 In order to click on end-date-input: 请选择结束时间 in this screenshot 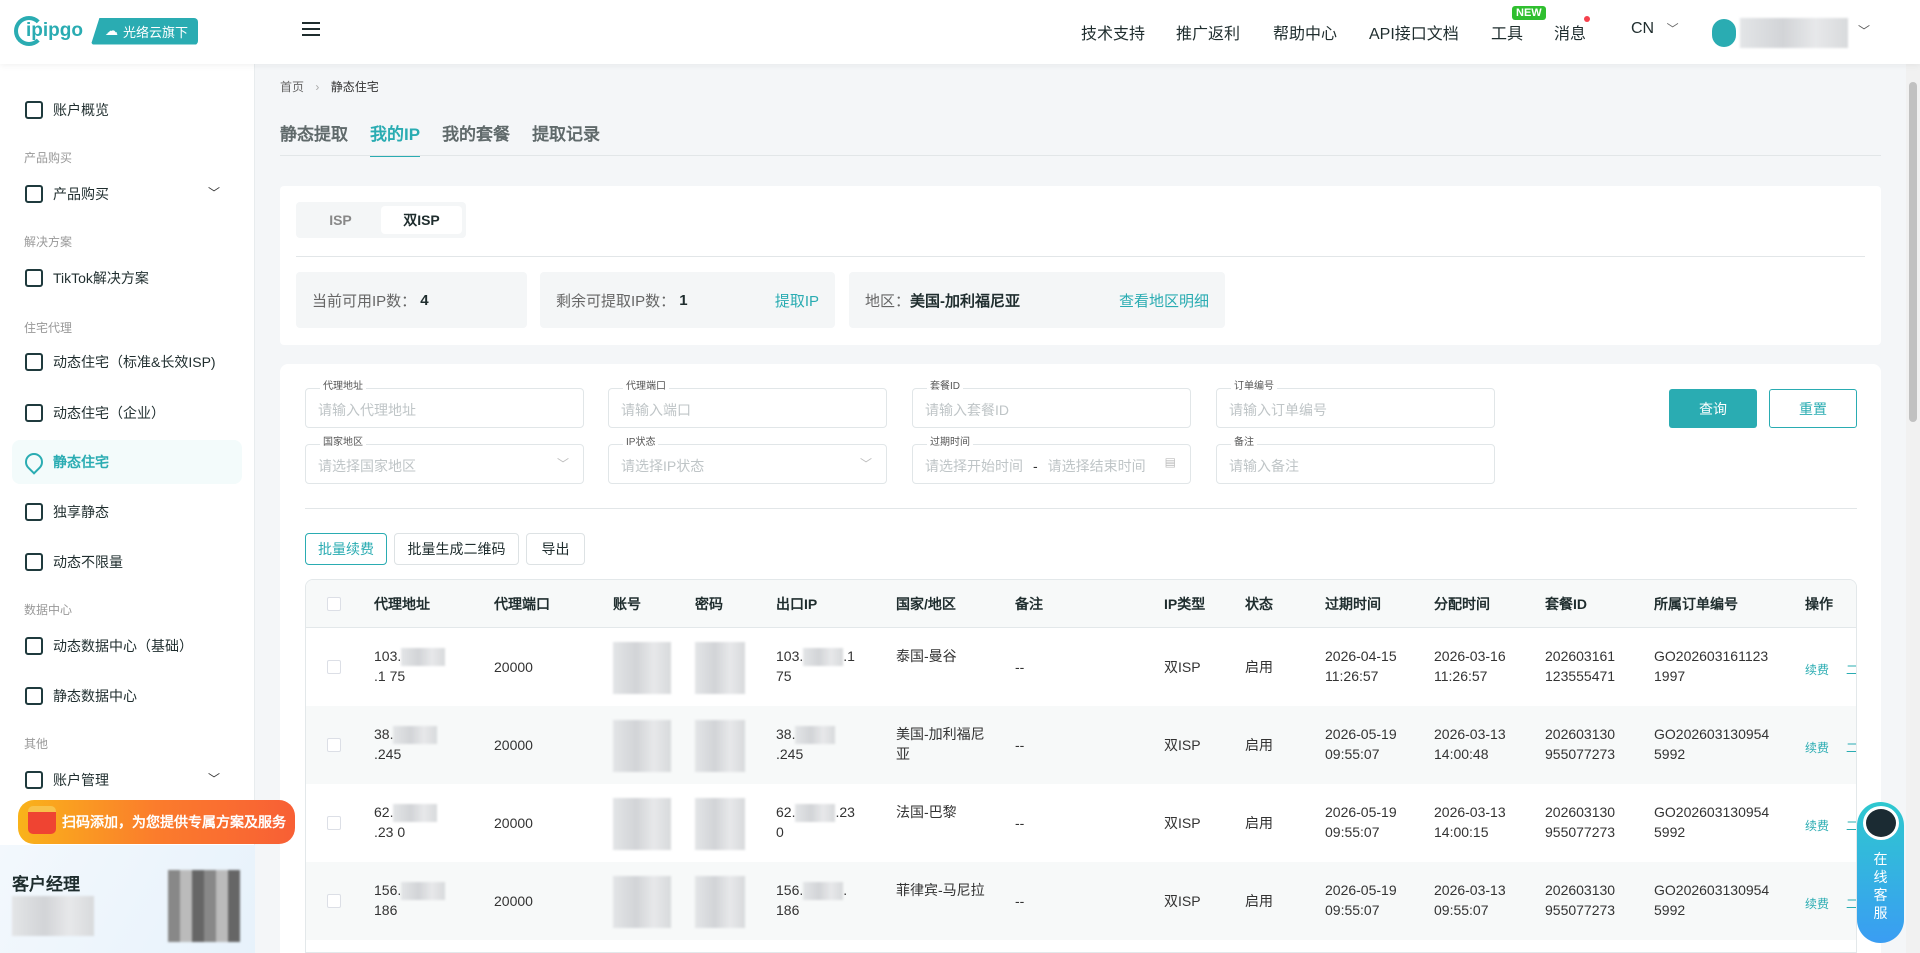, I will do `click(1096, 466)`.